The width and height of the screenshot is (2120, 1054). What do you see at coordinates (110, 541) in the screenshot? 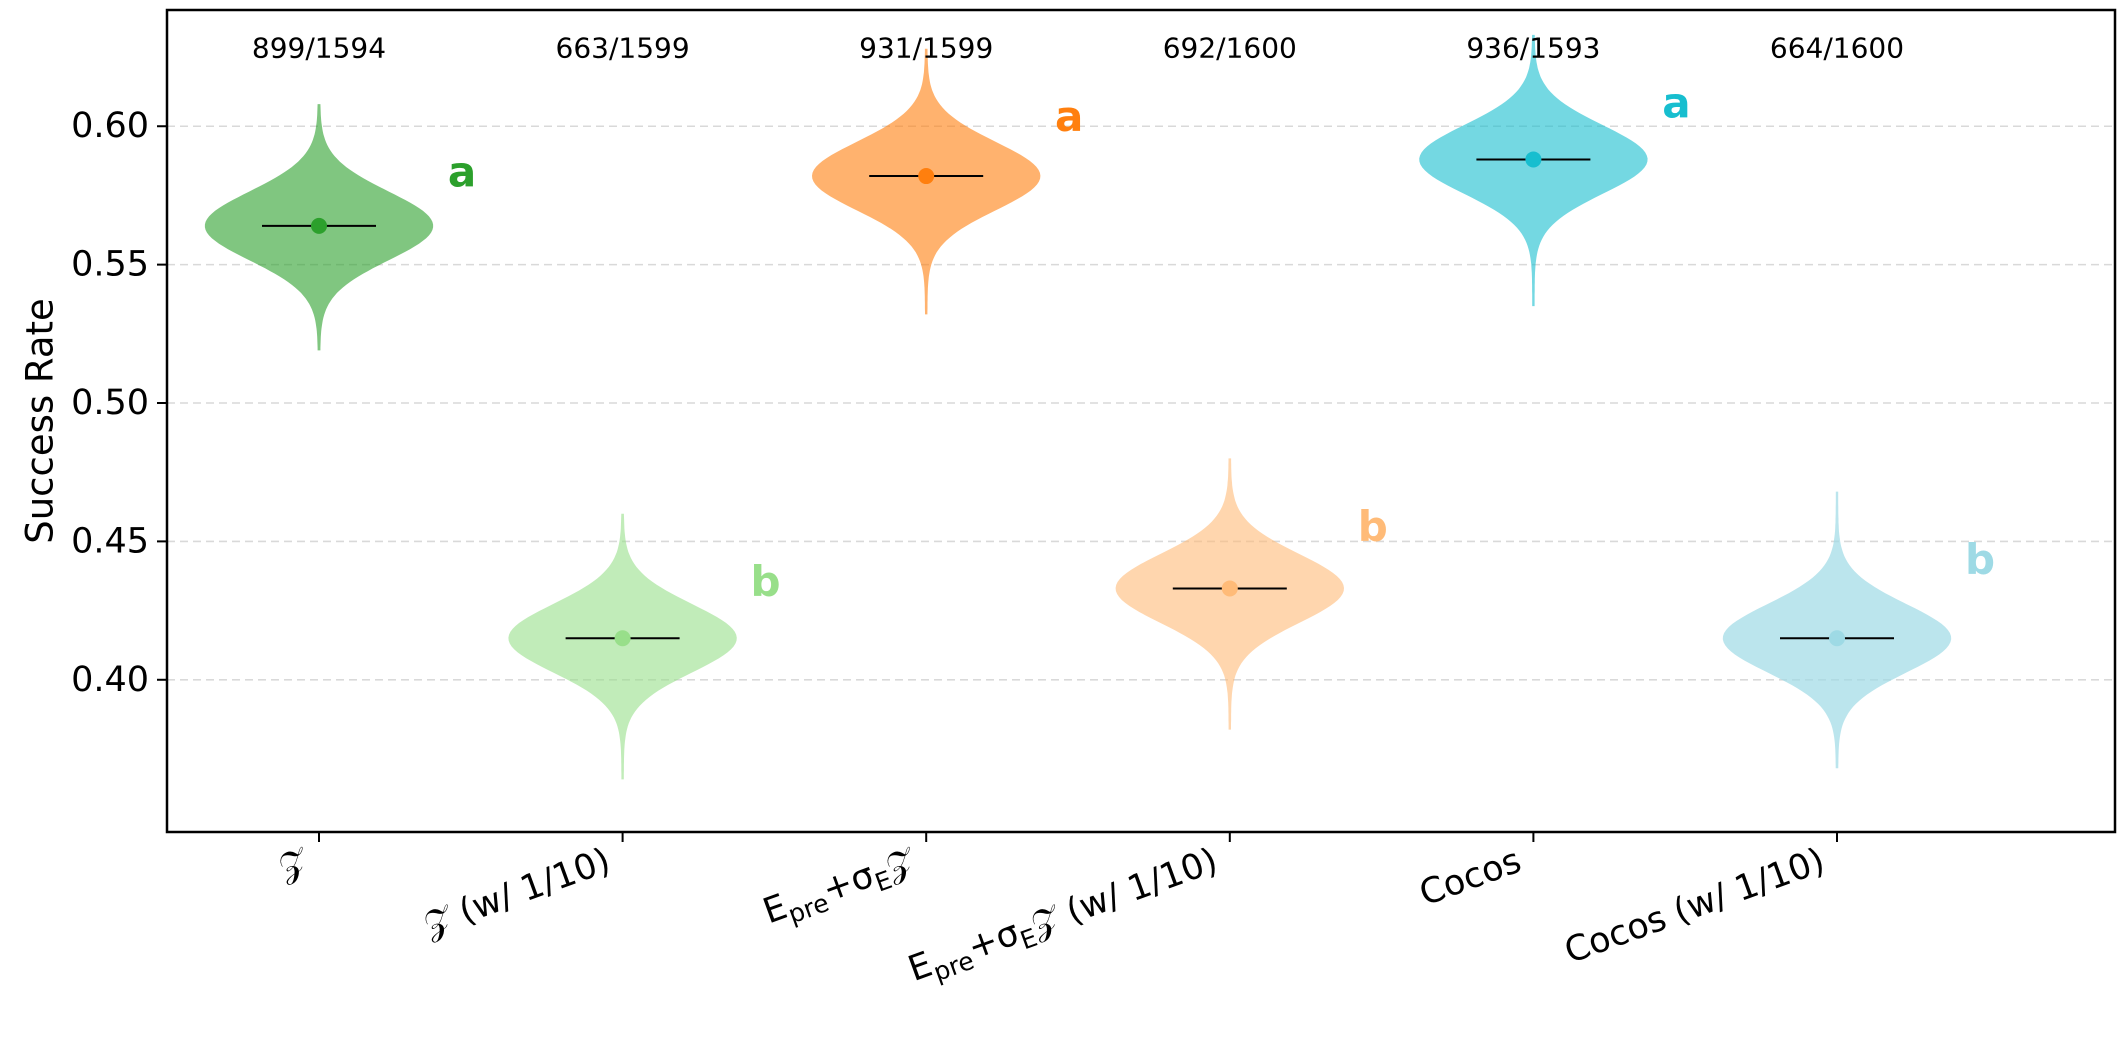
I see `y-tick-label: 0.45` at bounding box center [110, 541].